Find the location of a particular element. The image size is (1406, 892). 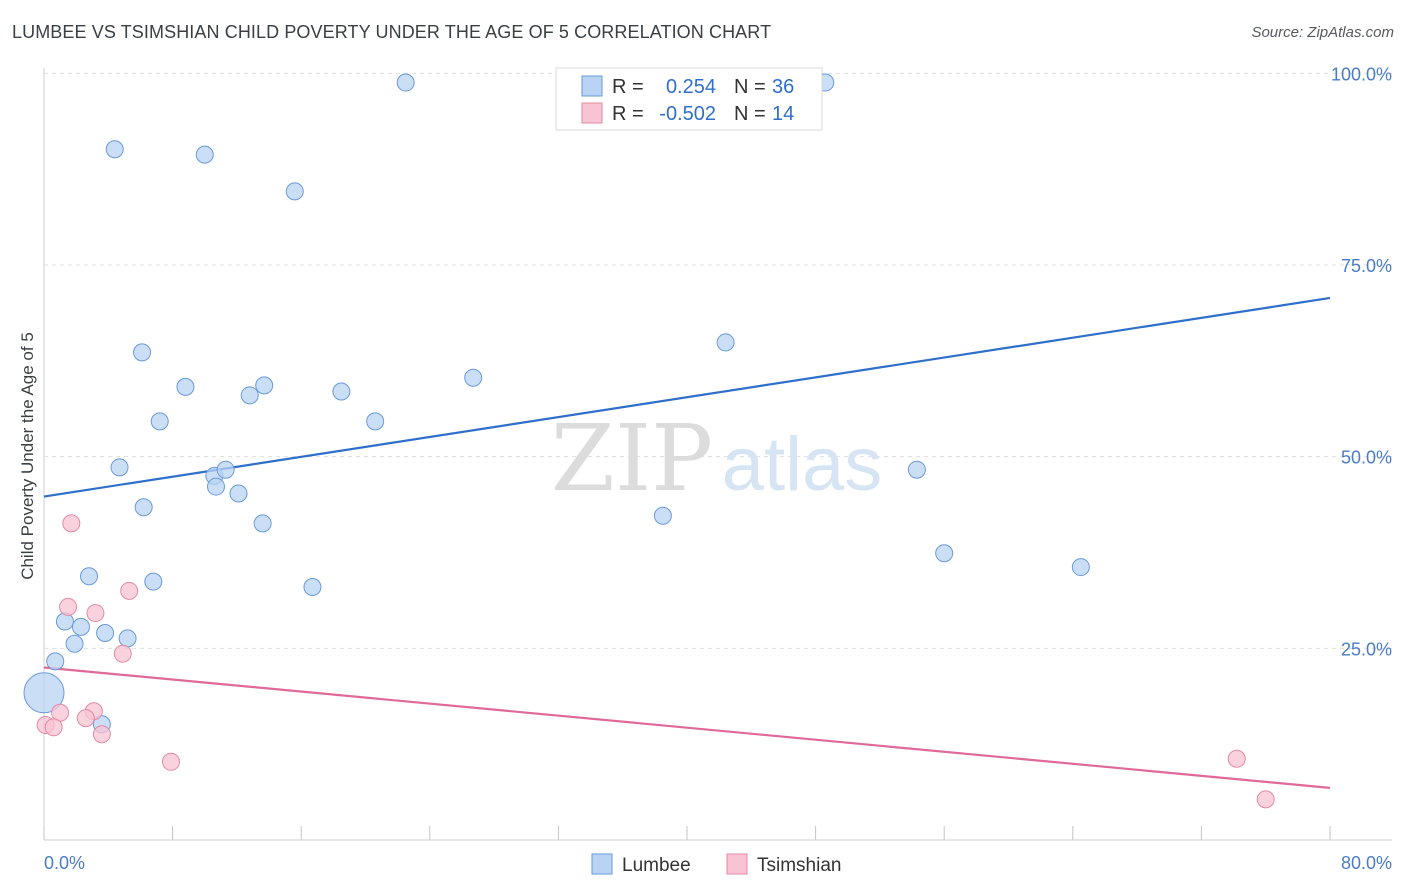

stats-r-value-tsimshian: -0.502 is located at coordinates (687, 114).